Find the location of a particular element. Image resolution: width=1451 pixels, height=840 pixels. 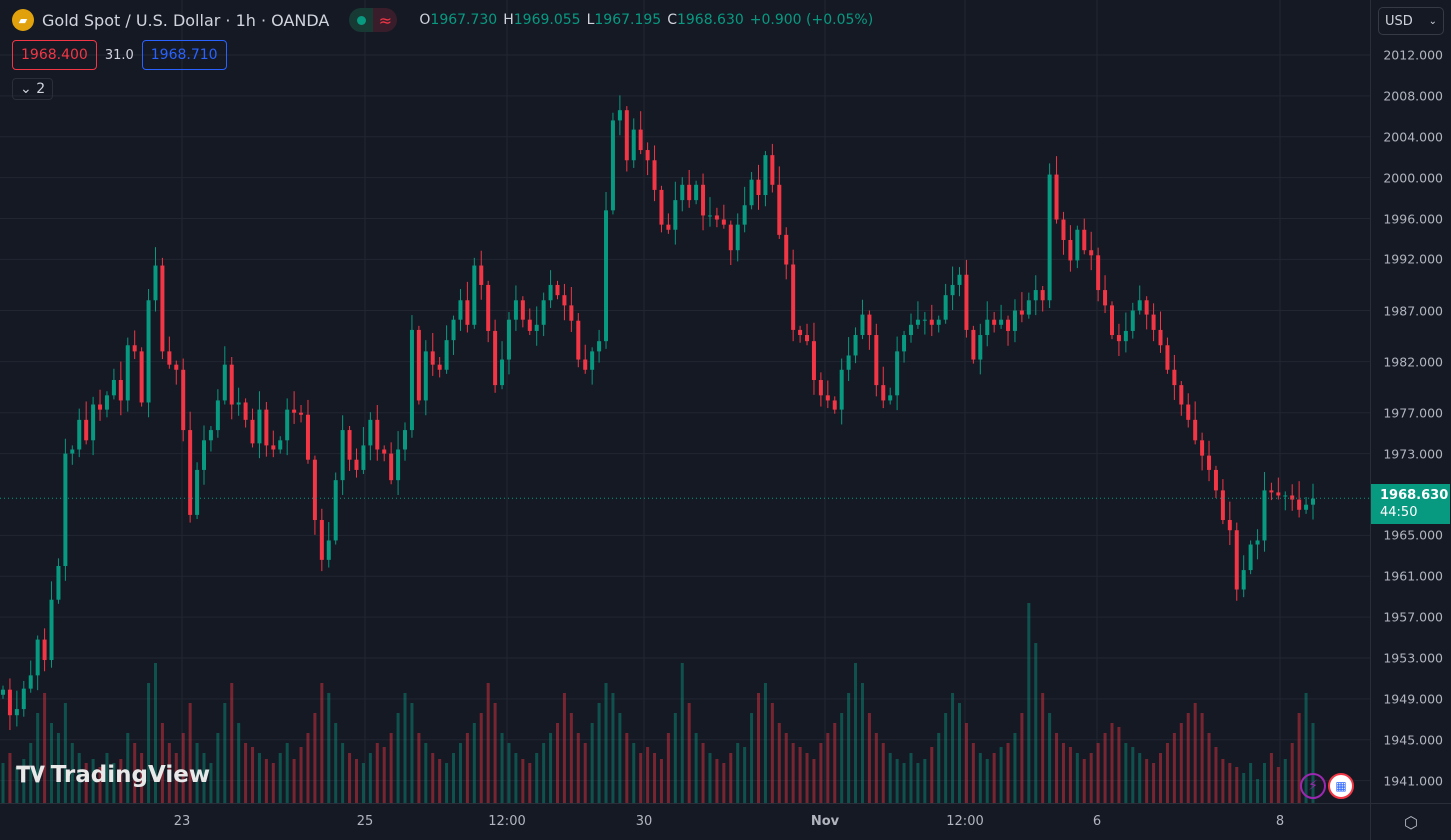

lightning-icon: ⚡ is located at coordinates (1313, 786).